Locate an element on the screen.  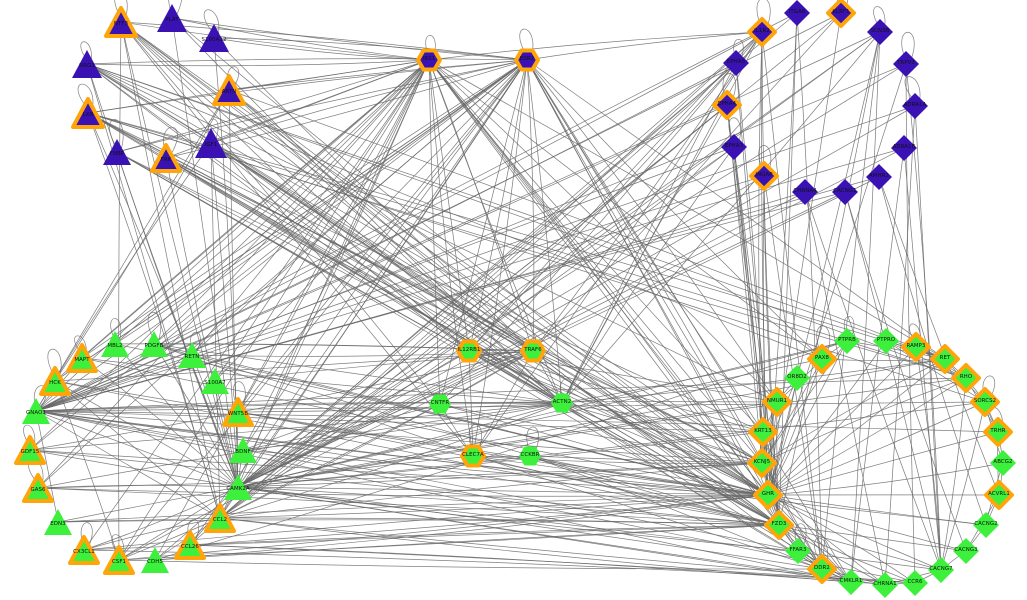
graph-node-wnt5b: WNT5B is located at coordinates (238, 412).